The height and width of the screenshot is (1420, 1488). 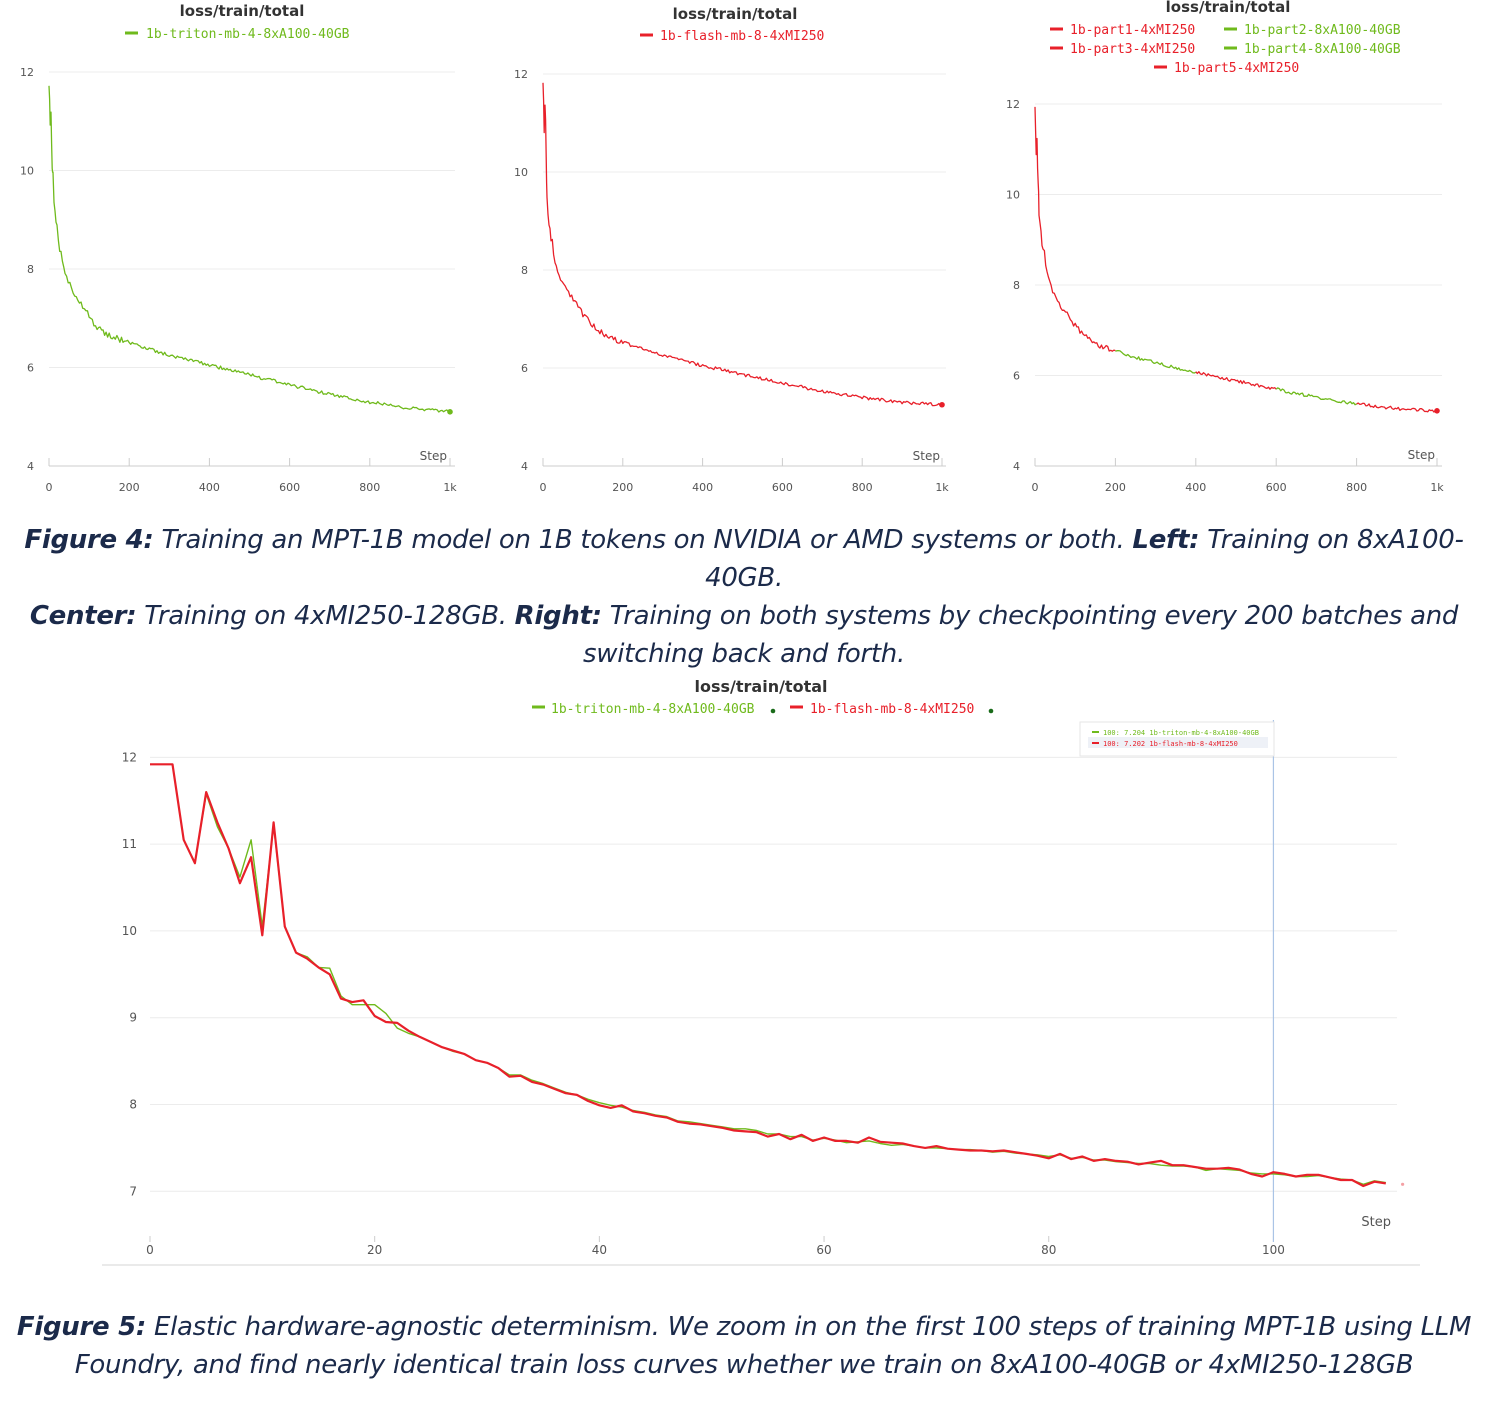 What do you see at coordinates (1132, 49) in the screenshot?
I see `legend-label: 1b-part3-4xMI250` at bounding box center [1132, 49].